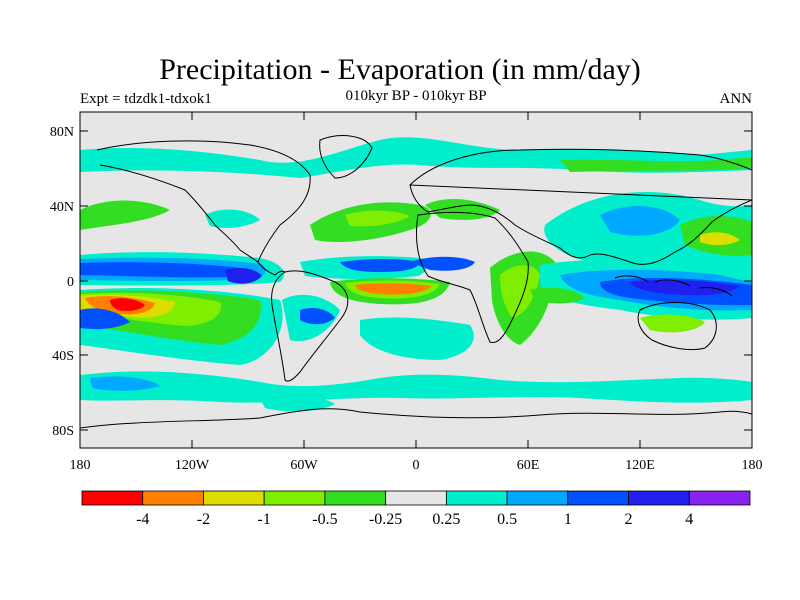 This screenshot has height=600, width=800. Describe the element at coordinates (142, 519) in the screenshot. I see `colorbar-label: -4` at that location.